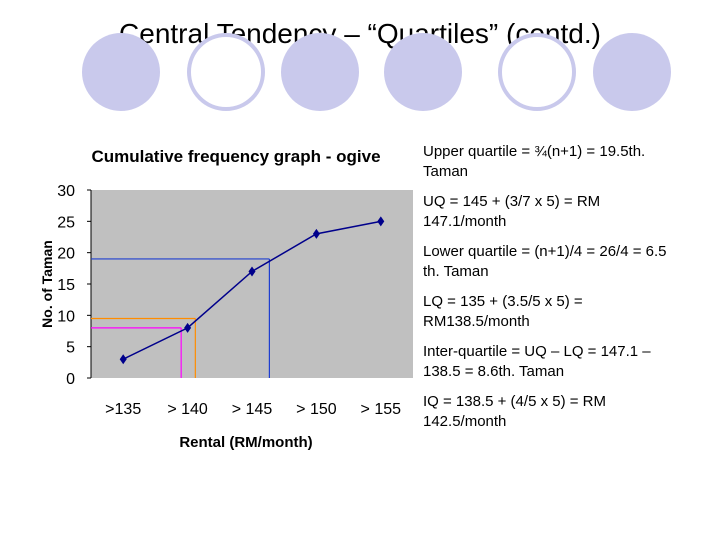 The width and height of the screenshot is (720, 540). What do you see at coordinates (235, 156) in the screenshot?
I see `chart-title: Cumulative frequency graph - ogive` at bounding box center [235, 156].